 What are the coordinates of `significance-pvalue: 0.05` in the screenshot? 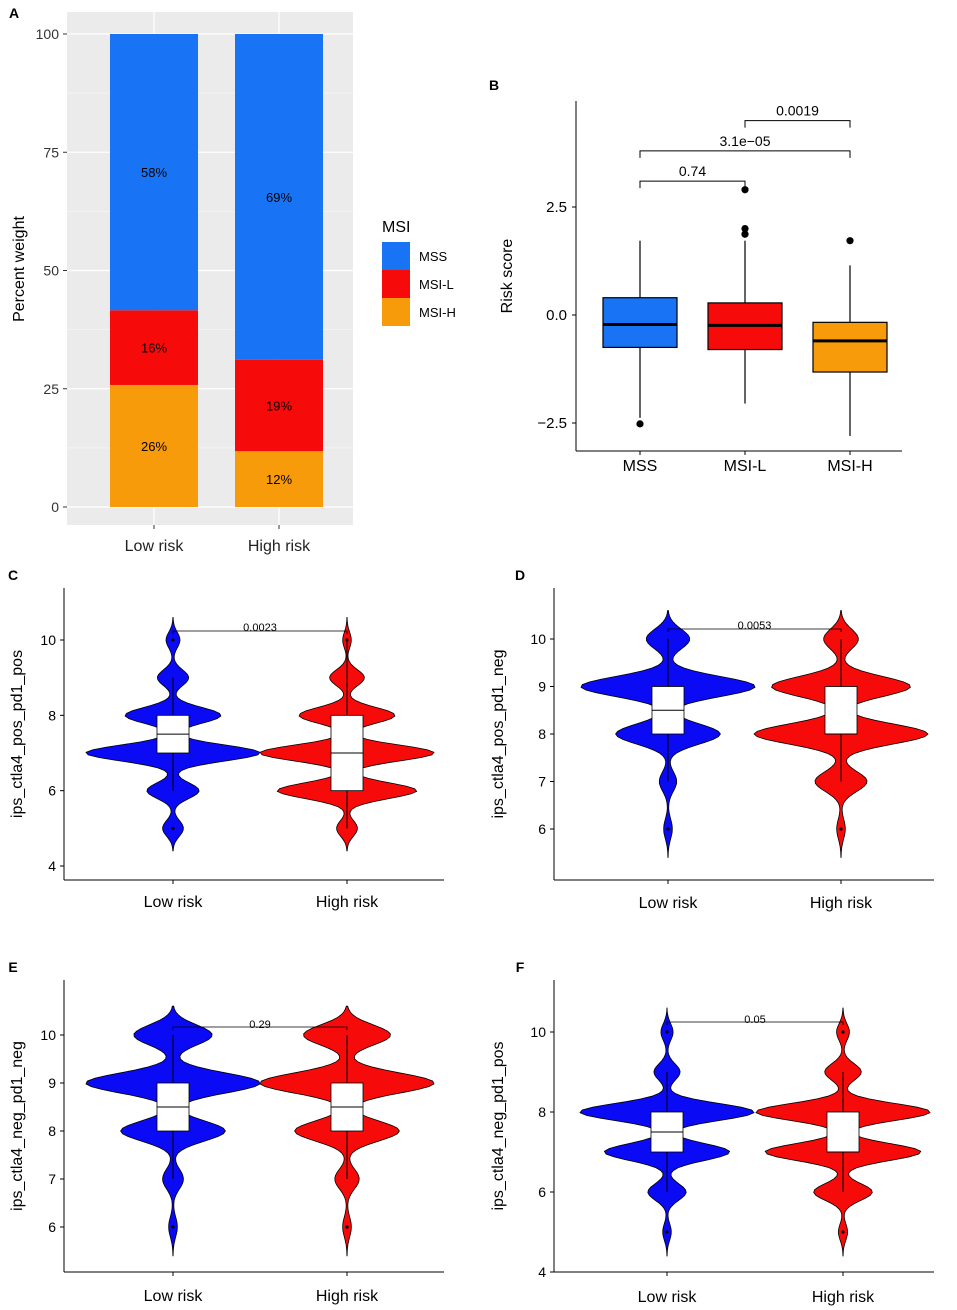 It's located at (754, 1020).